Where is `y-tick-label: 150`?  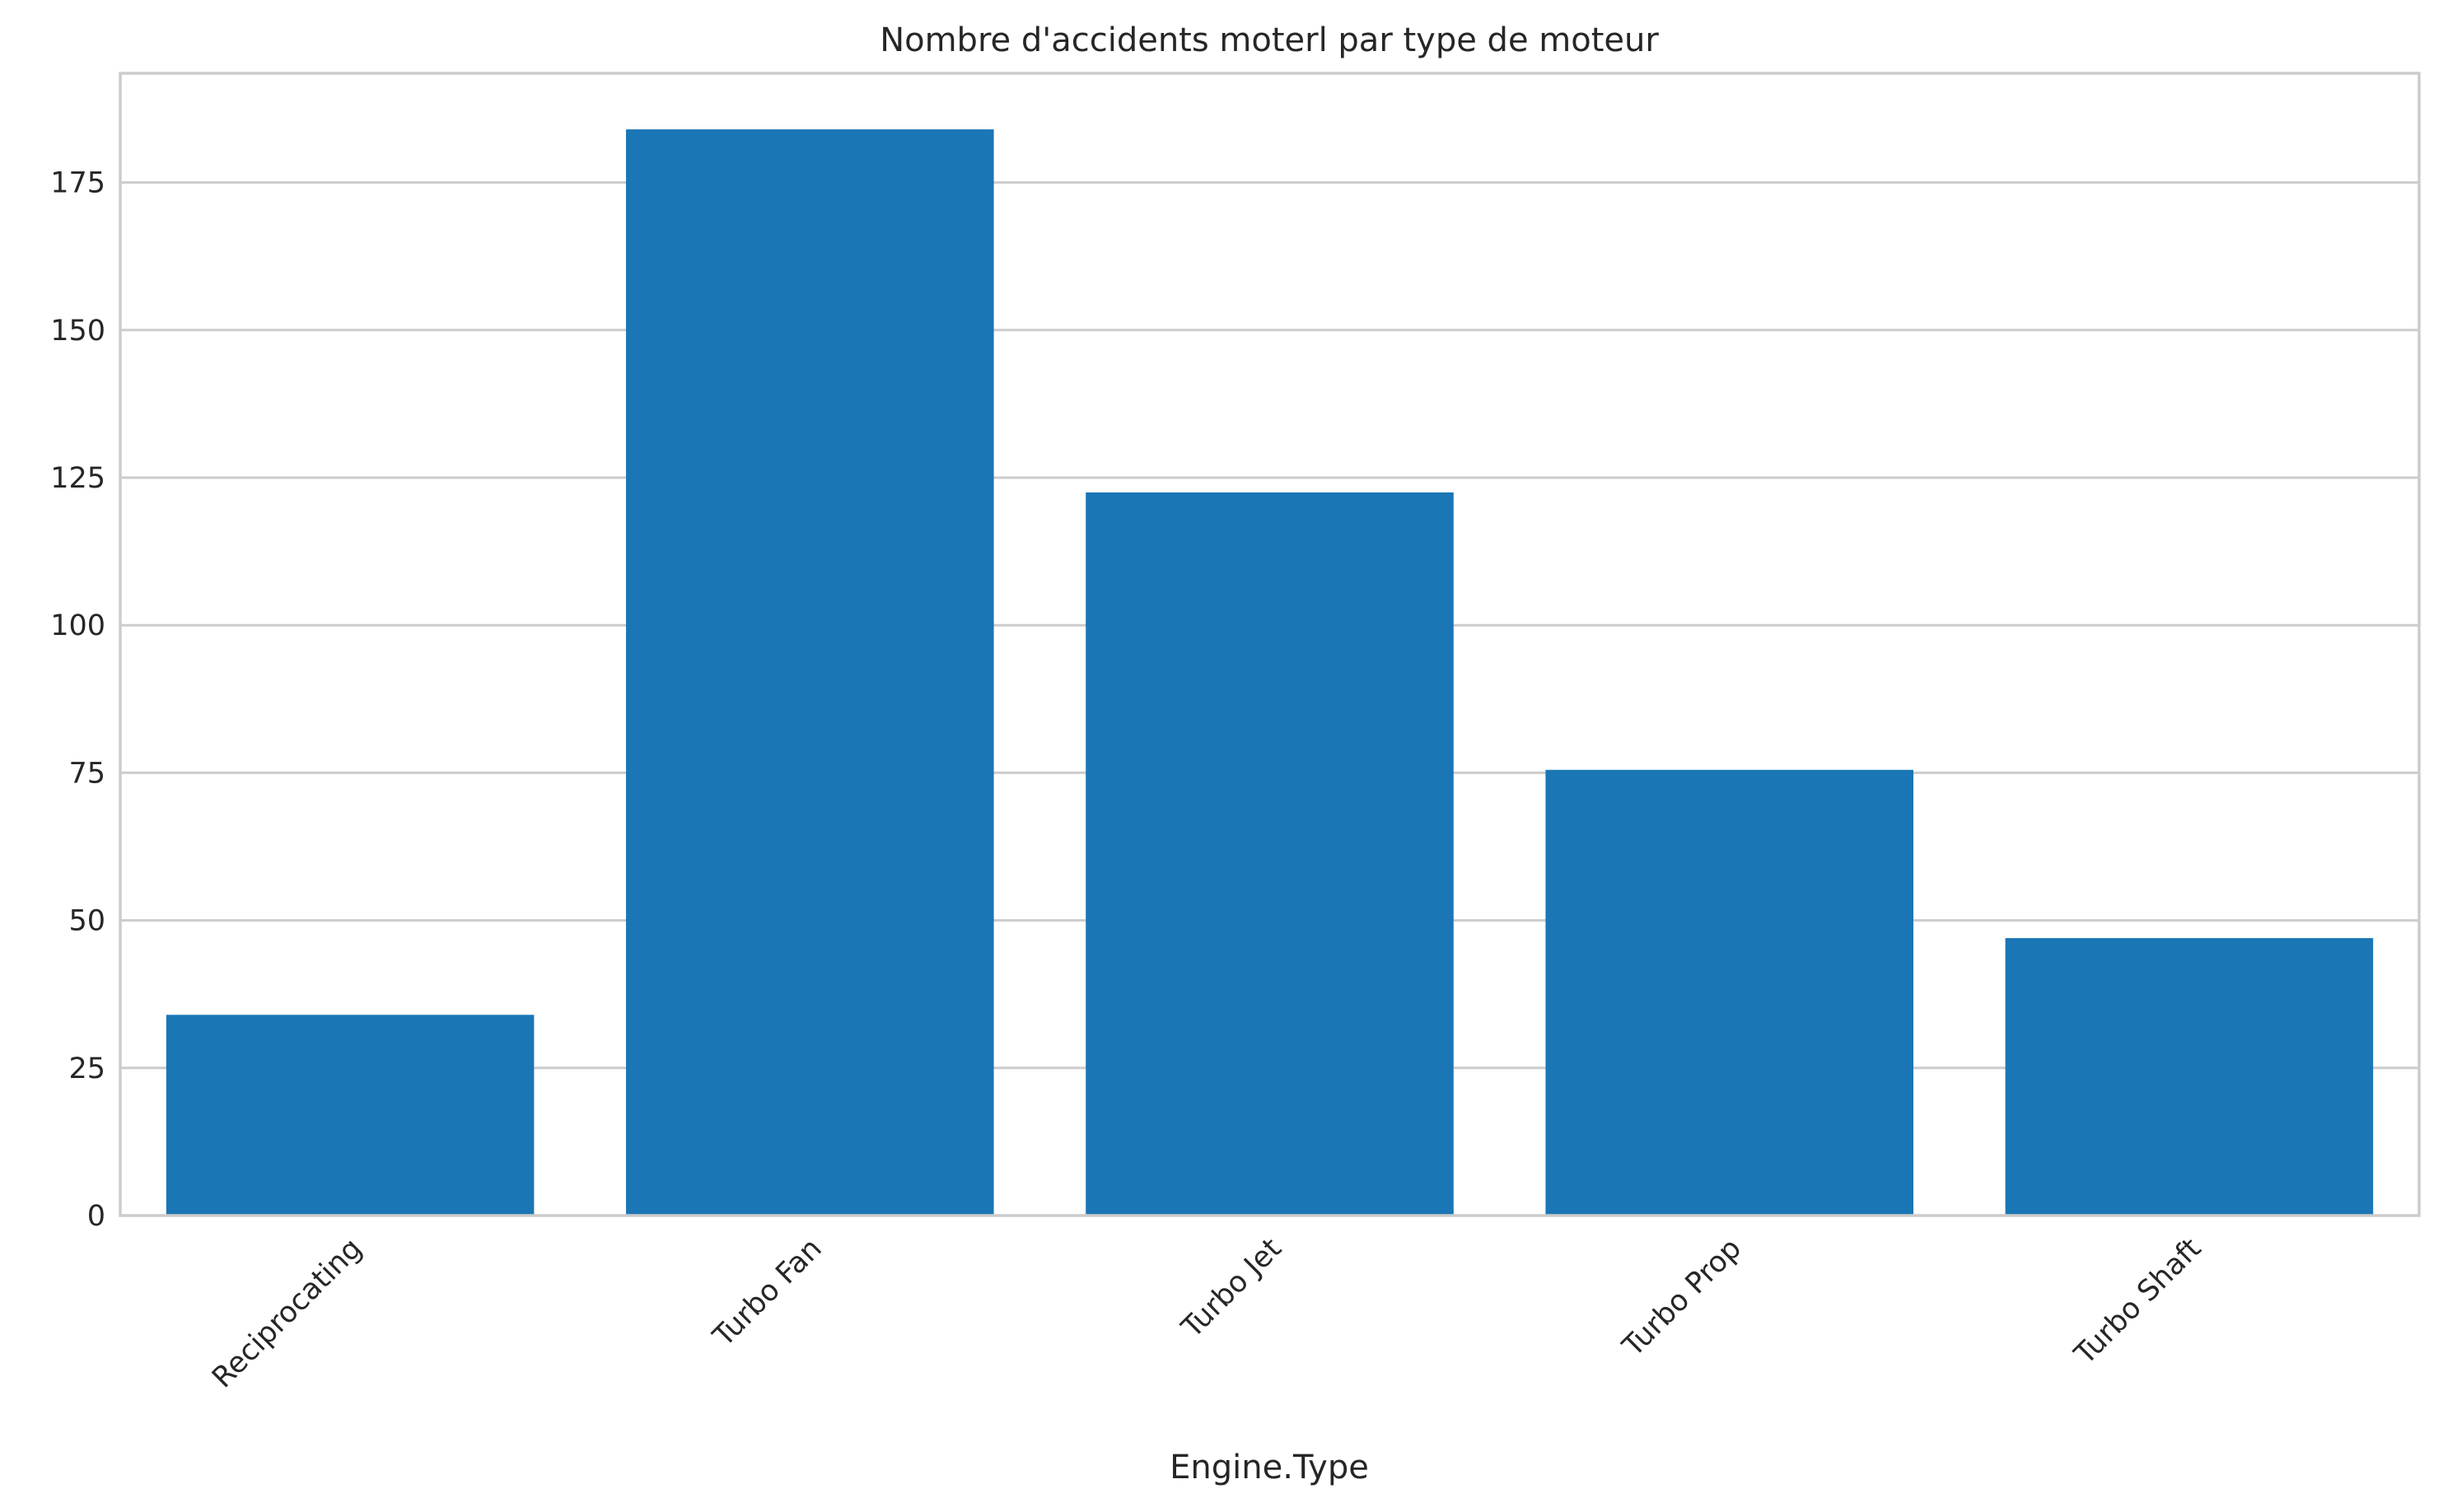 y-tick-label: 150 is located at coordinates (77, 331).